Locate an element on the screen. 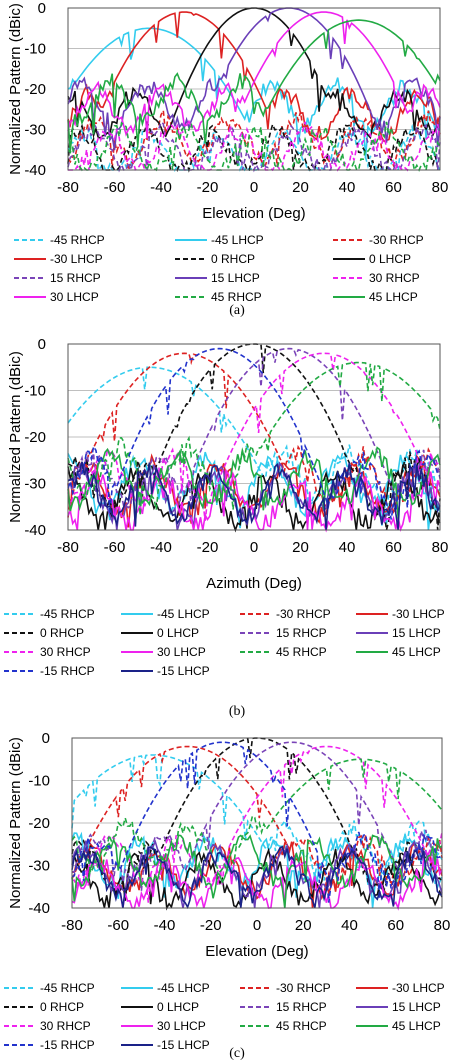 Image resolution: width=474 pixels, height=1064 pixels. x-tick-label: 20 is located at coordinates (303, 925).